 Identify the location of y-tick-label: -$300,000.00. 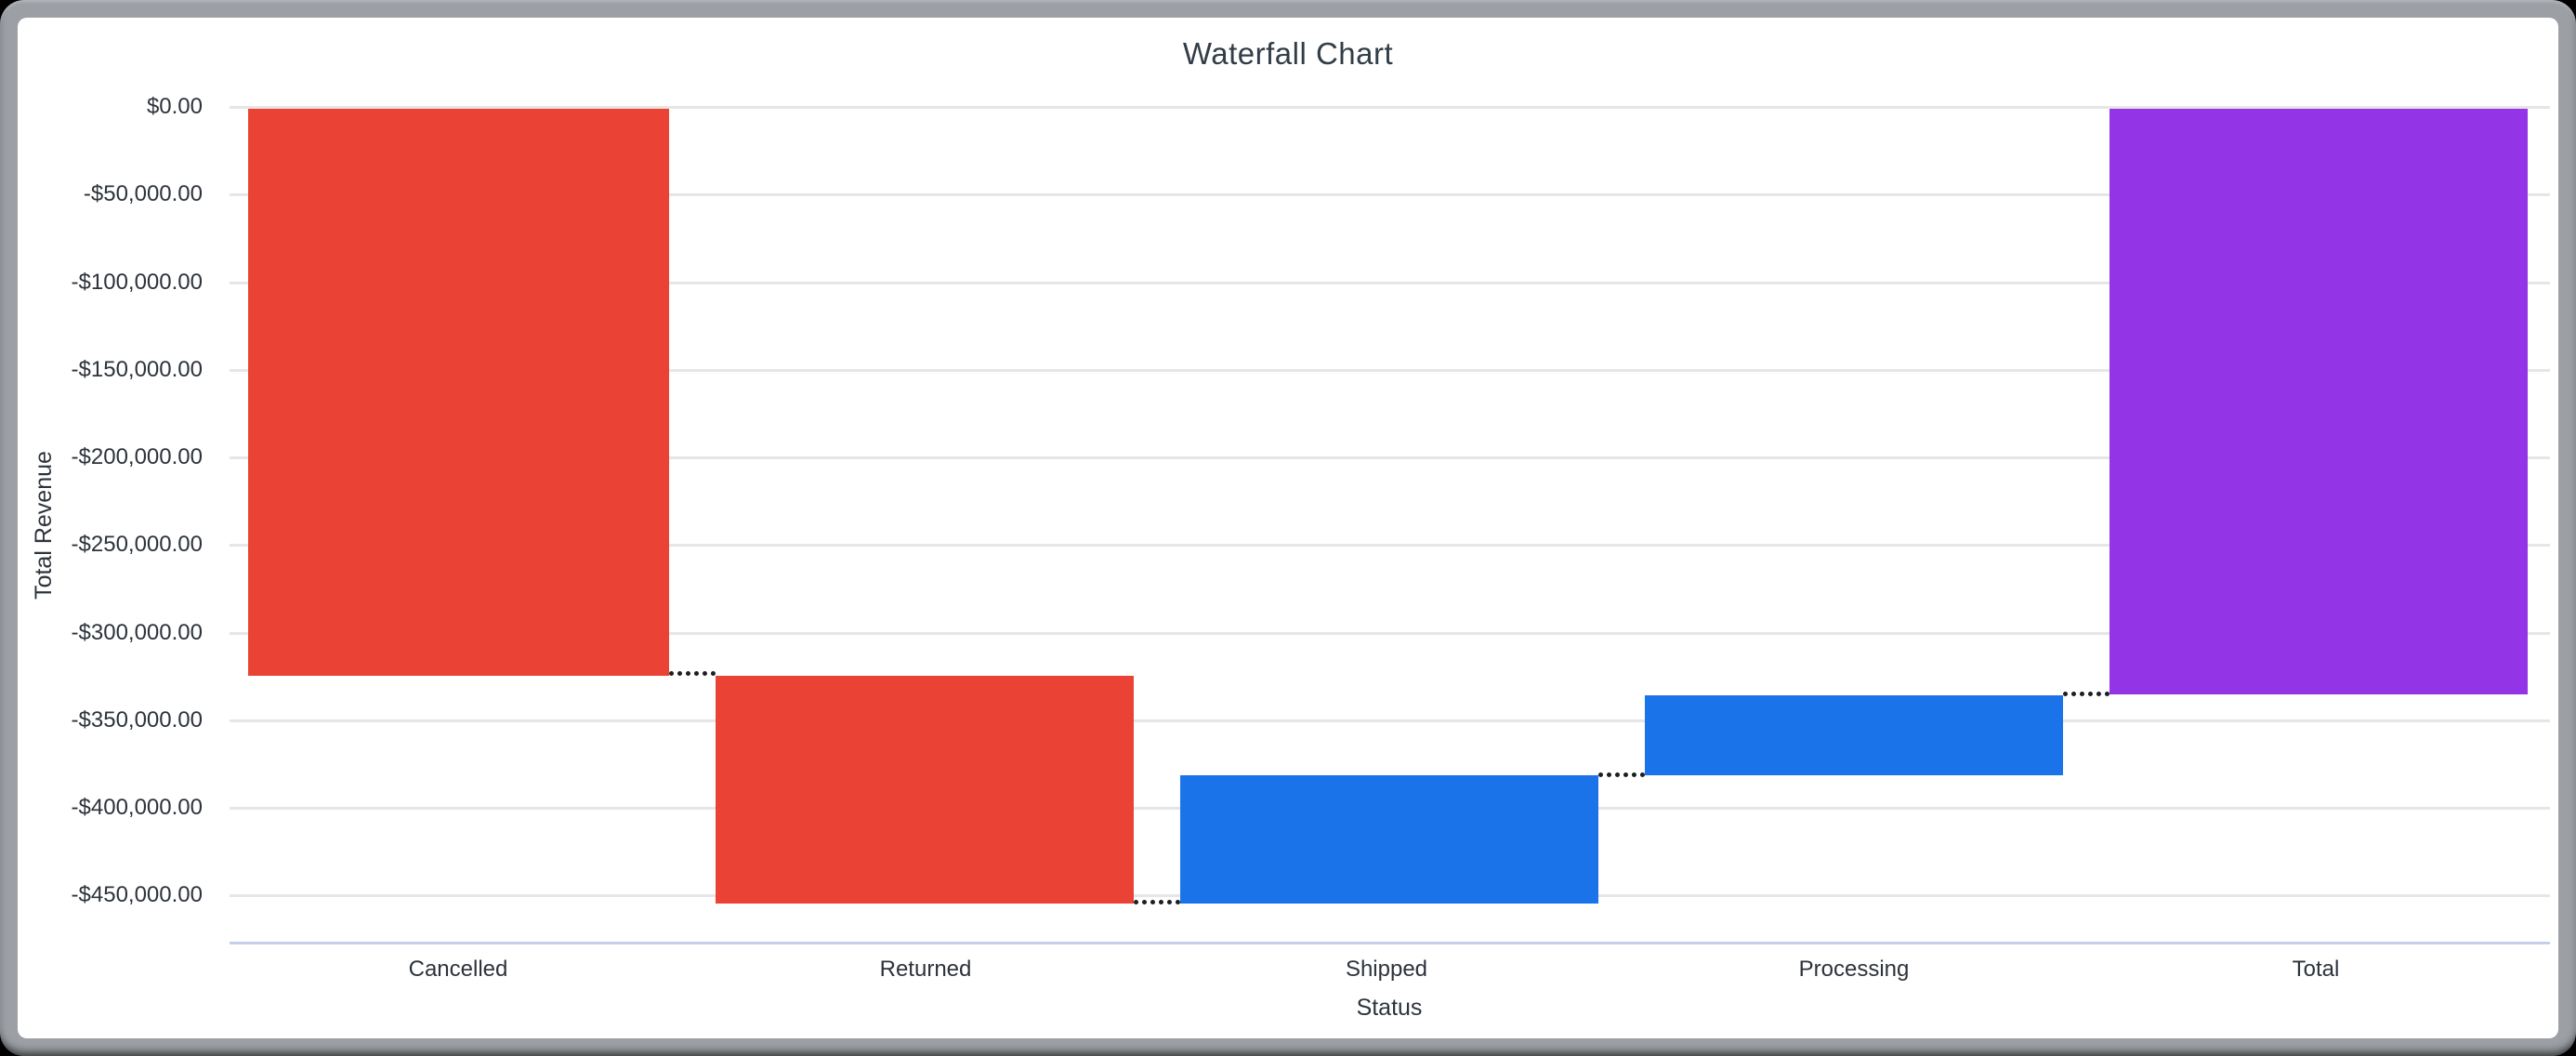
(137, 632).